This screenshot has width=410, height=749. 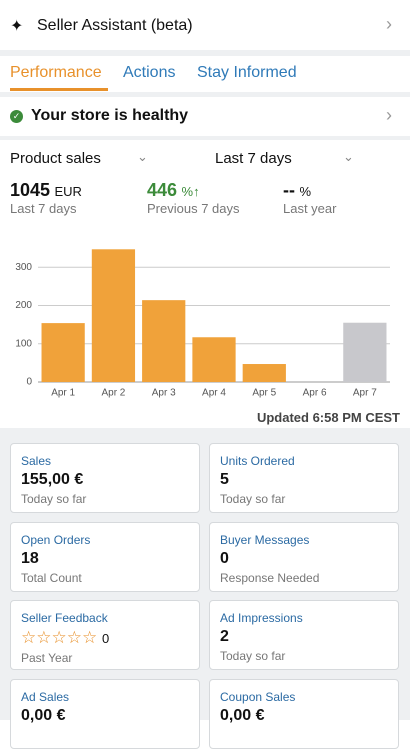 What do you see at coordinates (23, 267) in the screenshot?
I see `y-tick-label: 300` at bounding box center [23, 267].